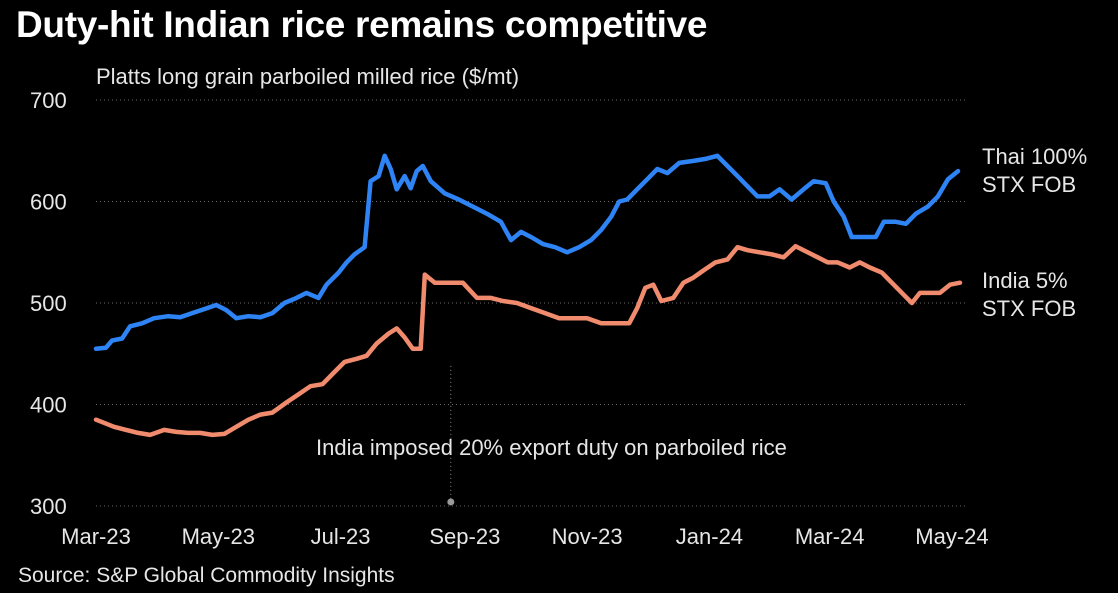 The height and width of the screenshot is (593, 1118). What do you see at coordinates (709, 536) in the screenshot?
I see `x-tick-label: Jan-24` at bounding box center [709, 536].